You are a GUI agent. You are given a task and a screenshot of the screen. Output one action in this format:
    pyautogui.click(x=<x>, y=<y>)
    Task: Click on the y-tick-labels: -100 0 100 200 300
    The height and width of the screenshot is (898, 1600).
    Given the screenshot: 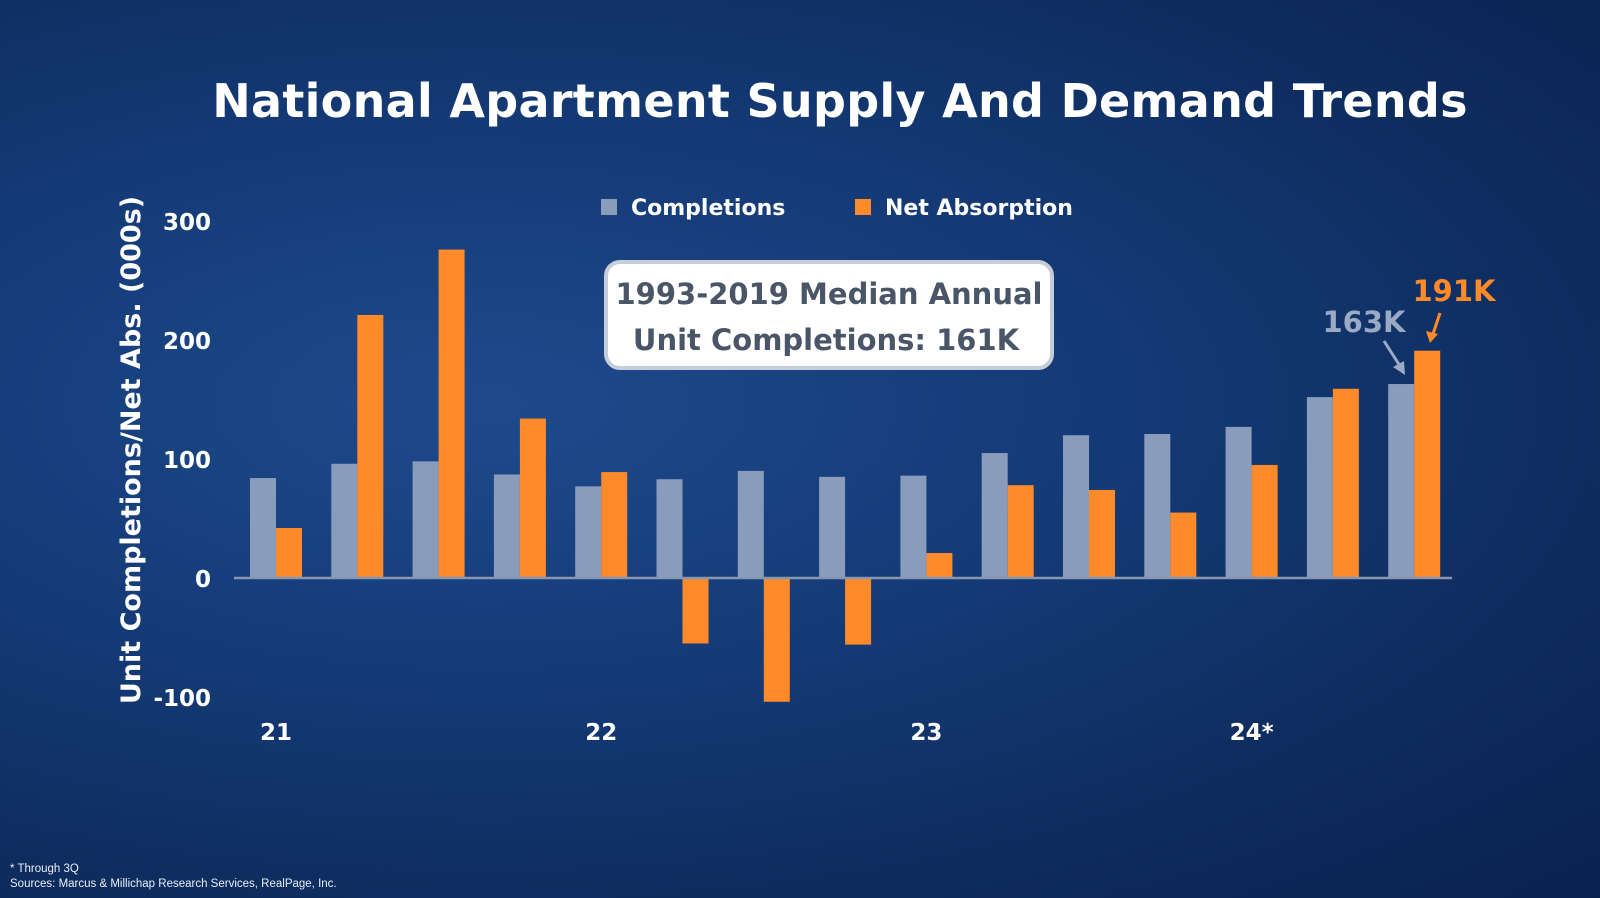 What is the action you would take?
    pyautogui.click(x=182, y=461)
    